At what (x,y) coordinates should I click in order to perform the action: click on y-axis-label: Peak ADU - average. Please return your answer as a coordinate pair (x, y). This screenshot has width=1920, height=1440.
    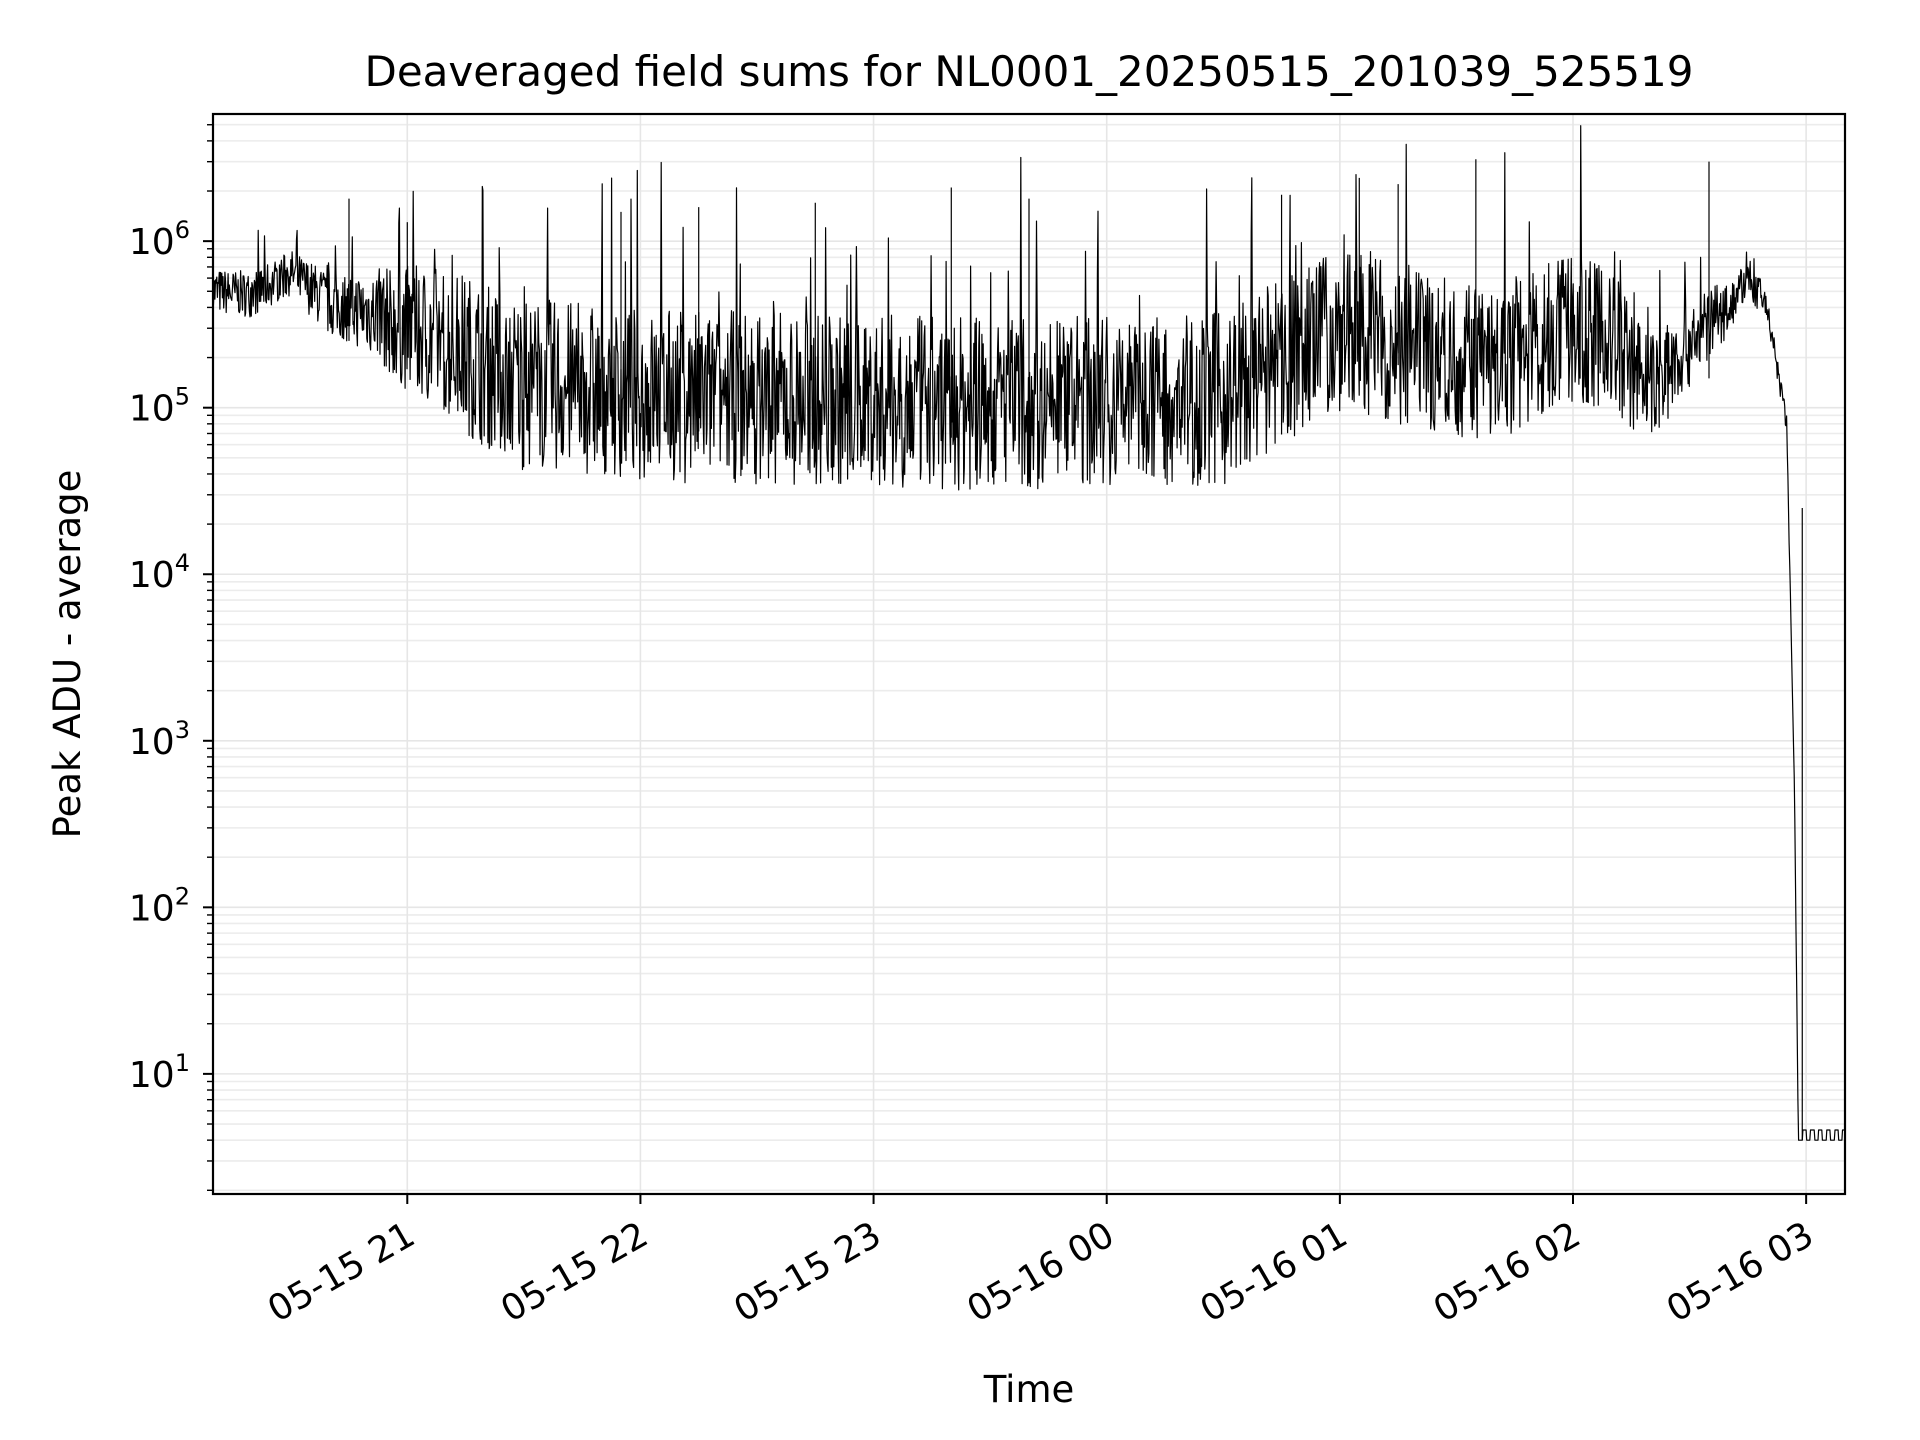
    Looking at the image, I should click on (67, 654).